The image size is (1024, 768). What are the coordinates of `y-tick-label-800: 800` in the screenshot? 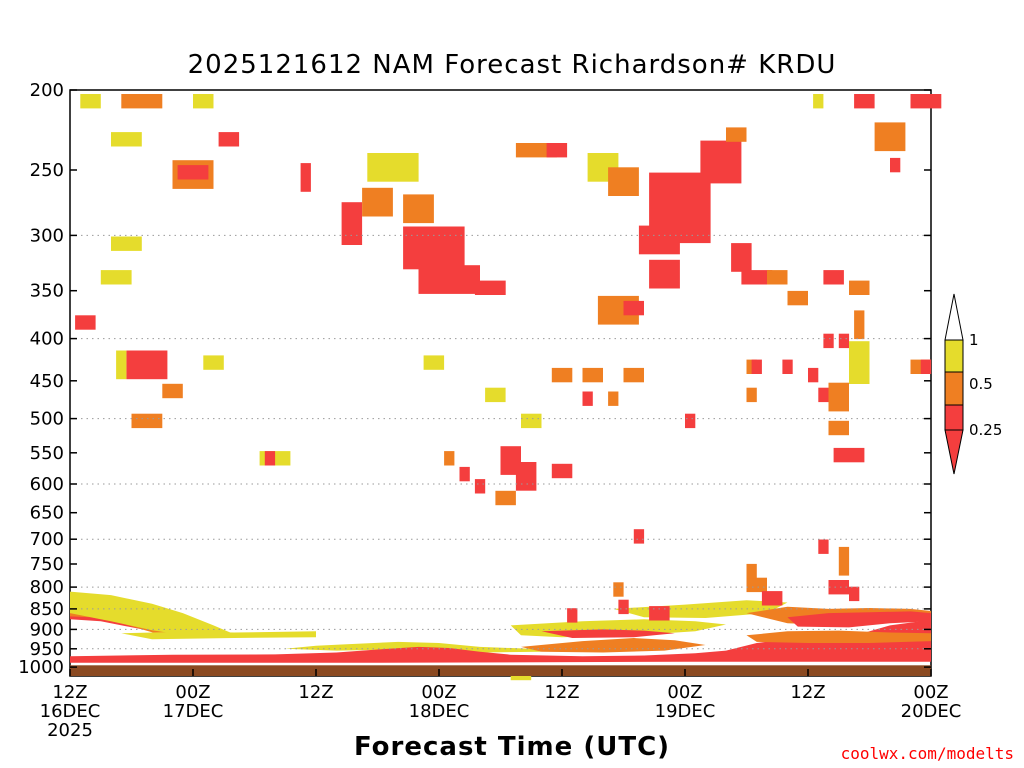 It's located at (47, 587).